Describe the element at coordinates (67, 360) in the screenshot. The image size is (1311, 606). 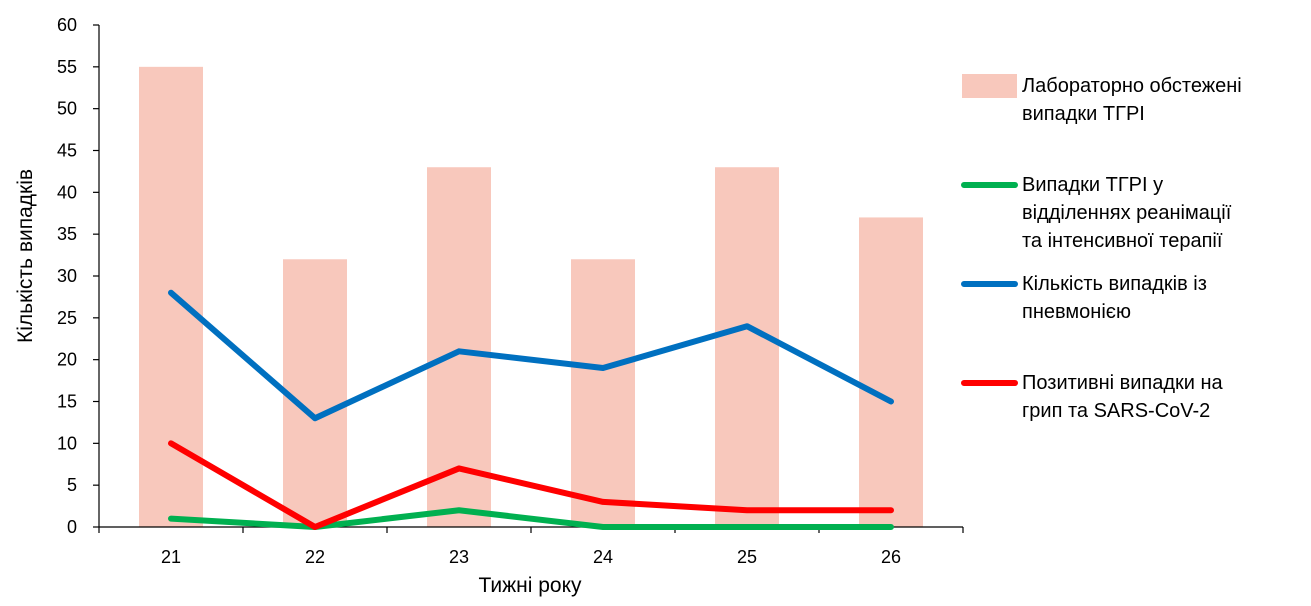
I see `y-tick-label: 20` at that location.